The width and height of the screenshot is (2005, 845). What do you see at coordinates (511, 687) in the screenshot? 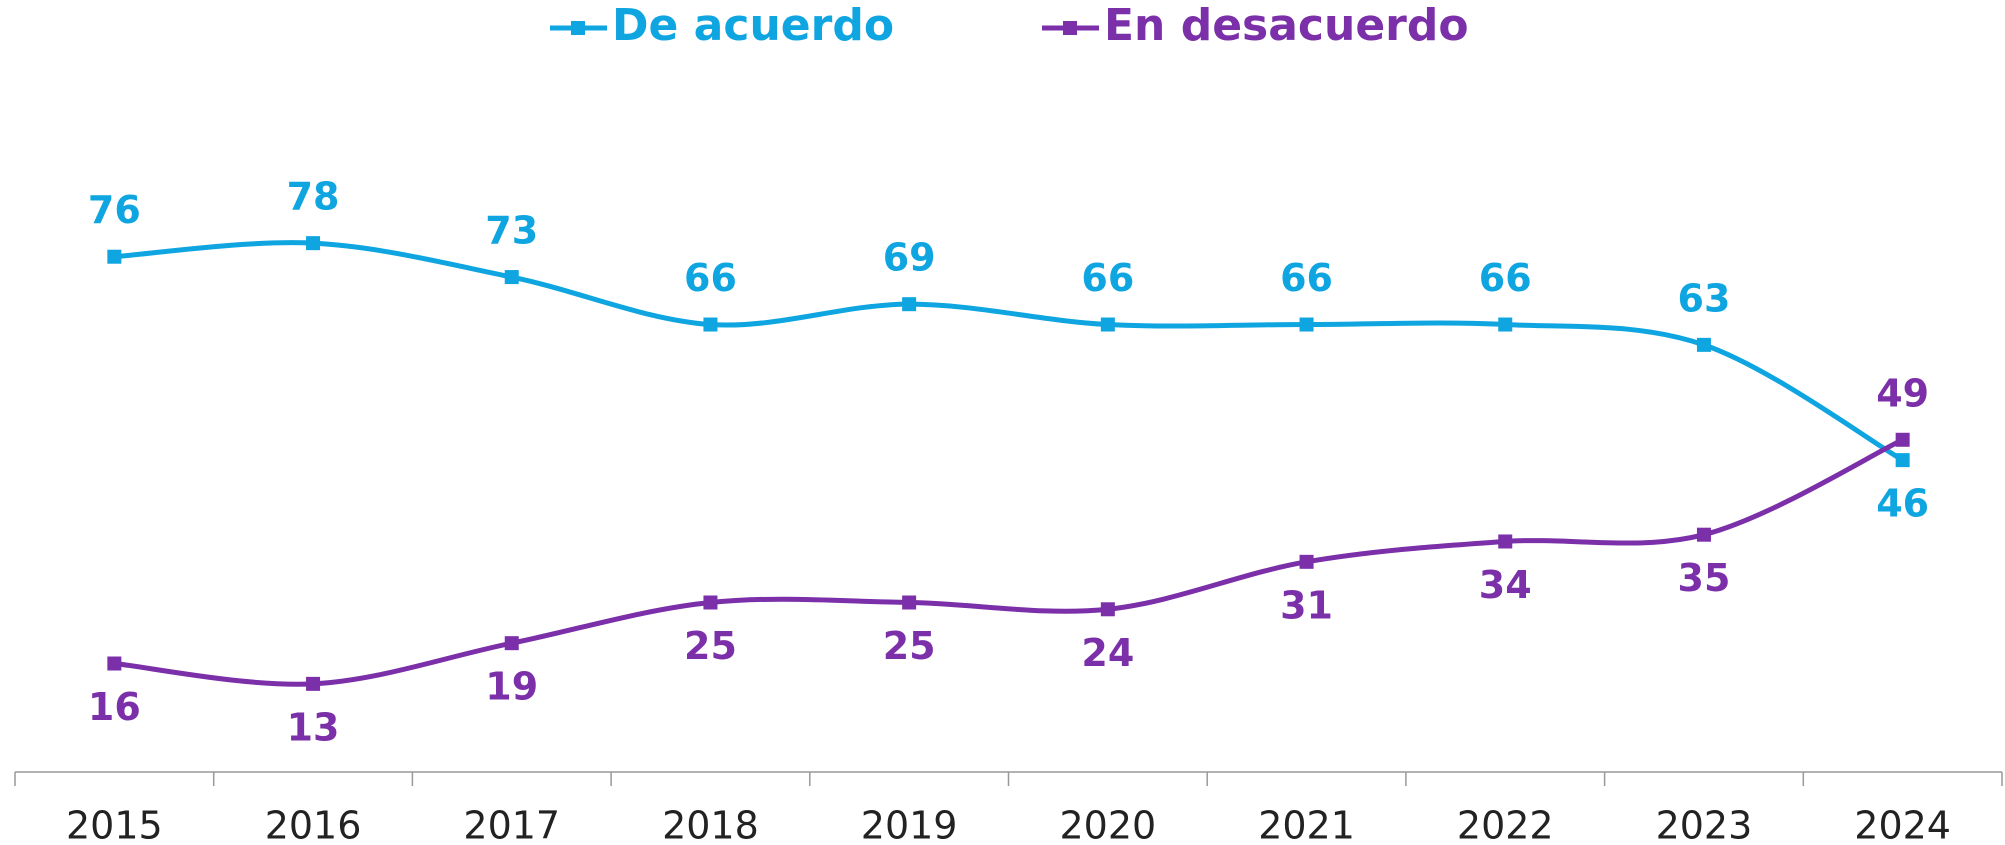
I see `data-label: 19` at bounding box center [511, 687].